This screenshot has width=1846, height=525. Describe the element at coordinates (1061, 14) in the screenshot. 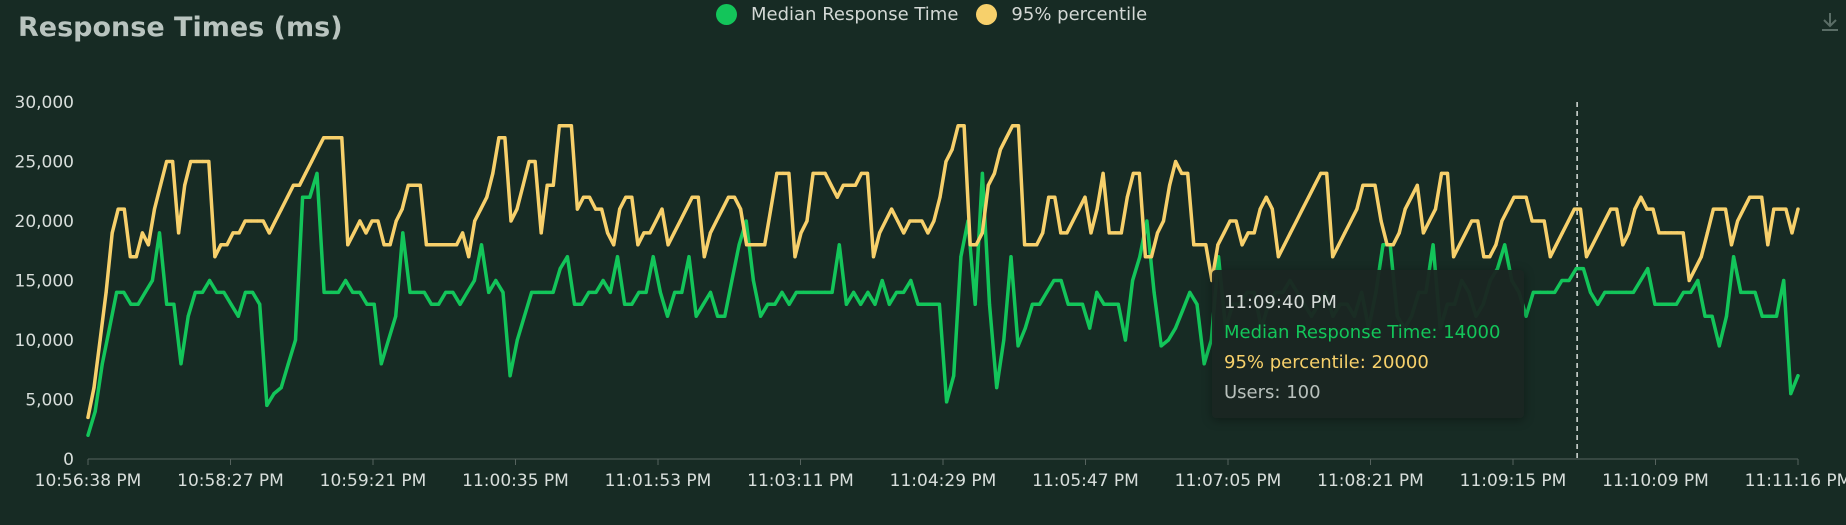

I see `legend-item-p95: 95% percentile` at that location.